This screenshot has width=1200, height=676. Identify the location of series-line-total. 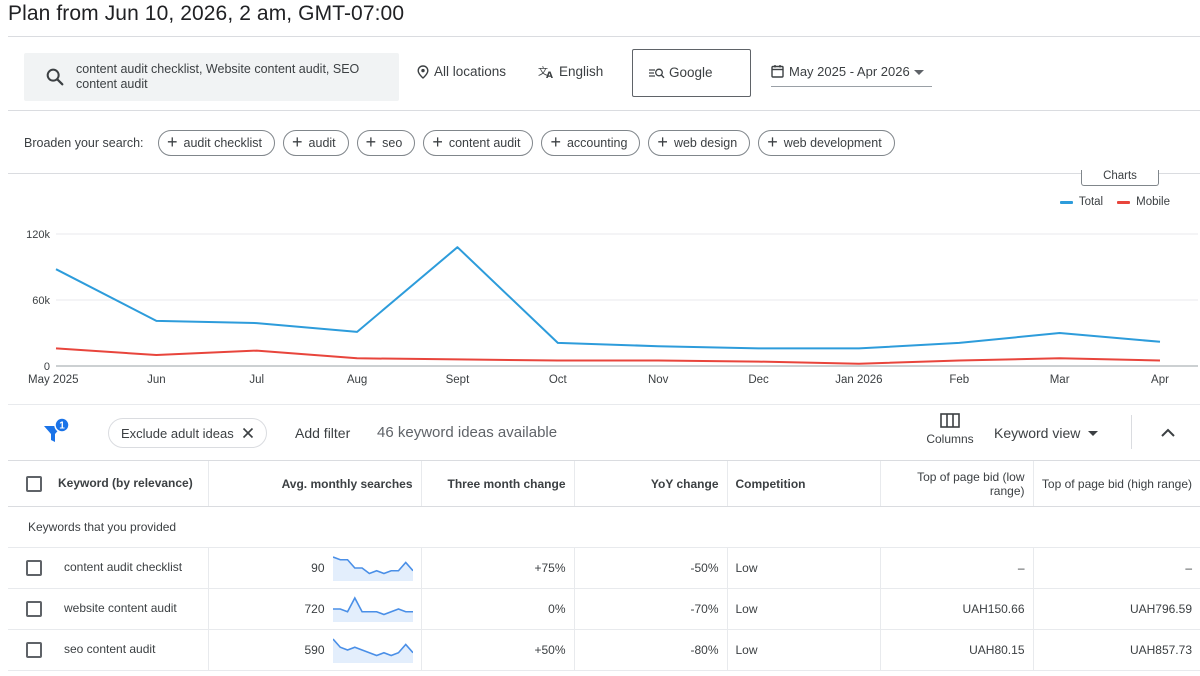
(608, 298).